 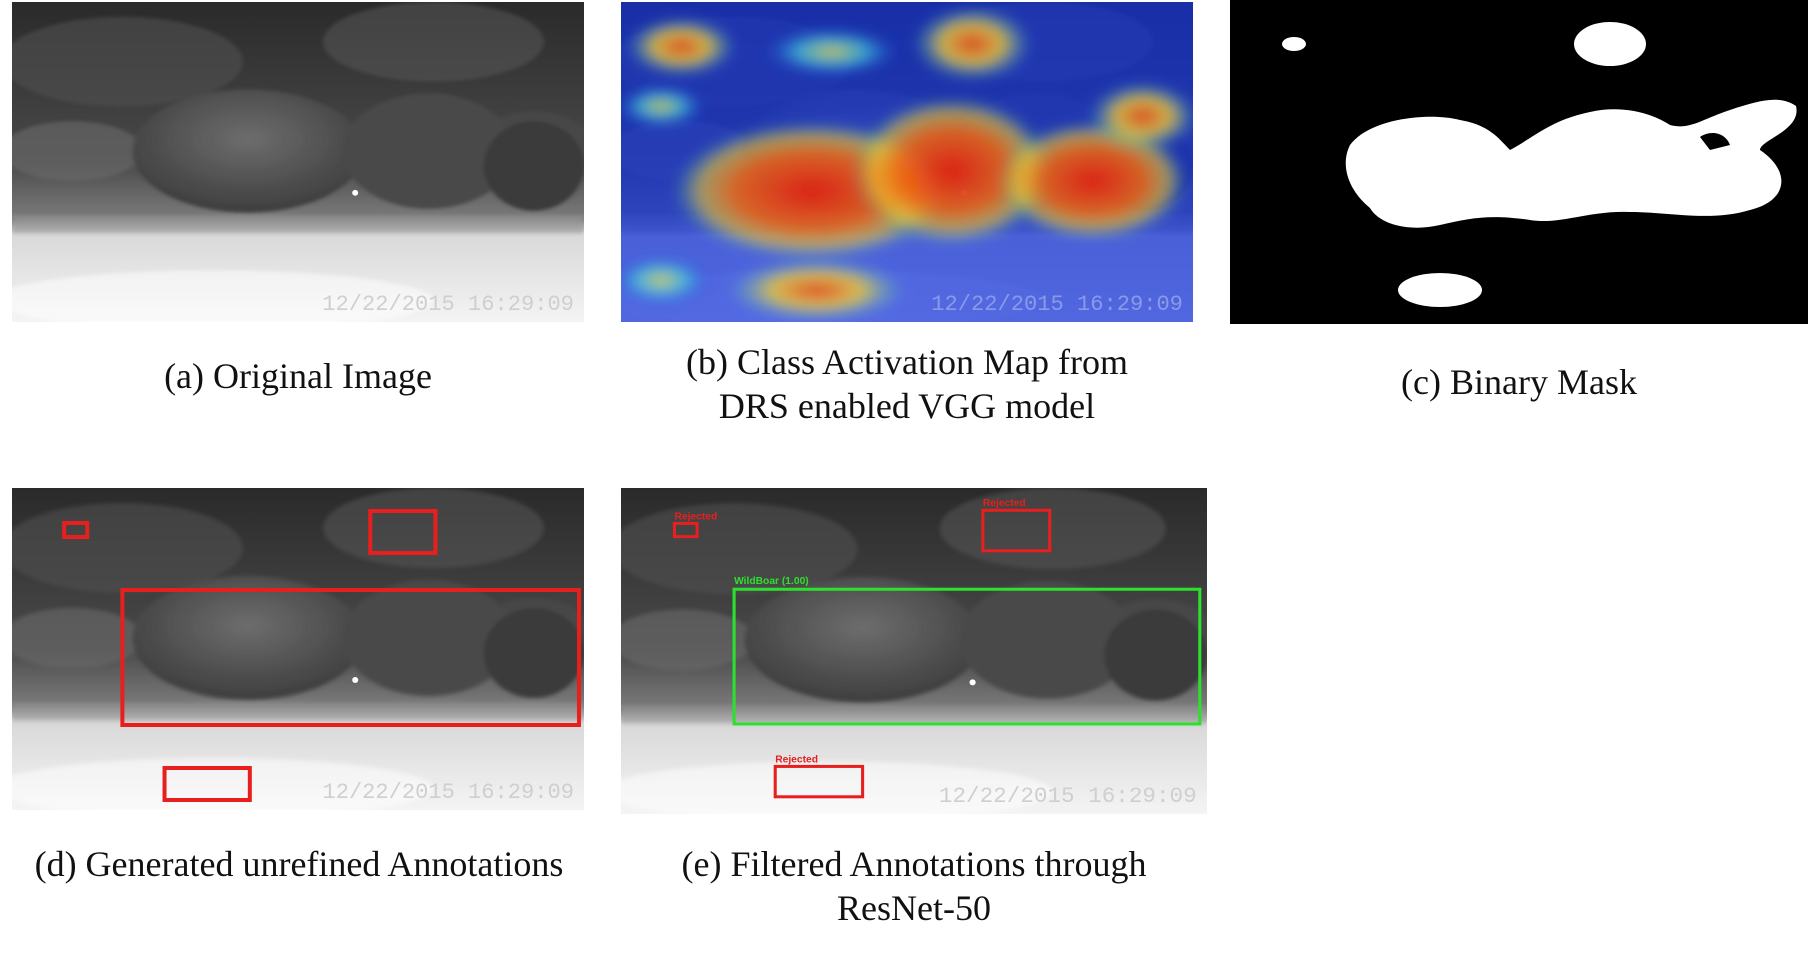 What do you see at coordinates (299, 864) in the screenshot?
I see `caption-d: (d) Generated unrefined Annotations` at bounding box center [299, 864].